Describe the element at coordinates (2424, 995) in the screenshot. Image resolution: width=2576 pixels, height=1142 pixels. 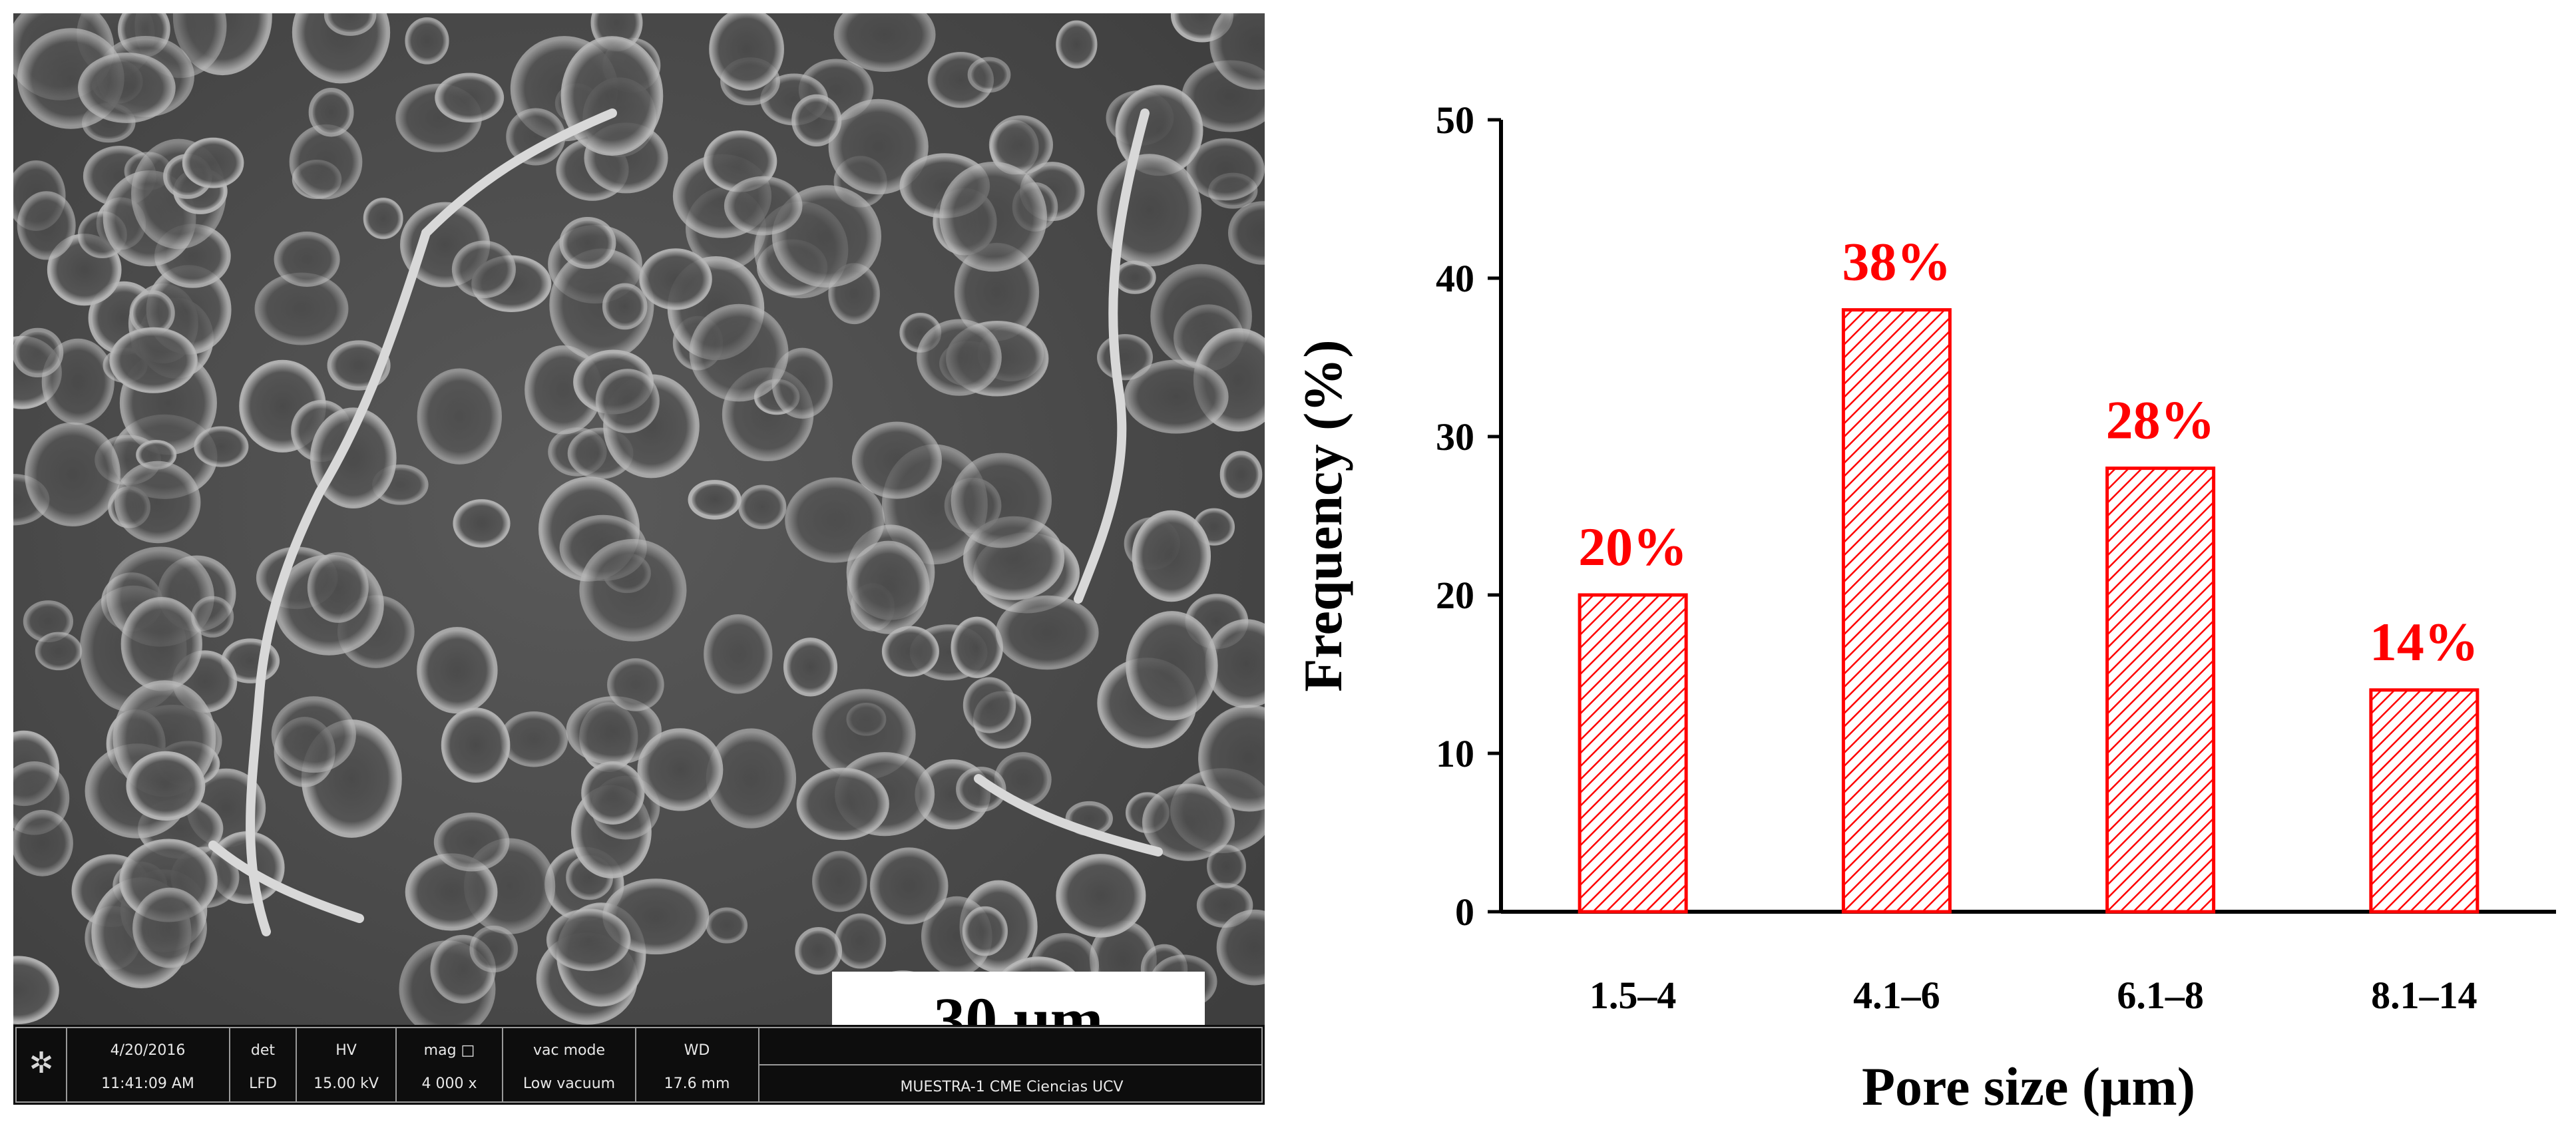
I see `x-tick-label: 8.1–14` at that location.